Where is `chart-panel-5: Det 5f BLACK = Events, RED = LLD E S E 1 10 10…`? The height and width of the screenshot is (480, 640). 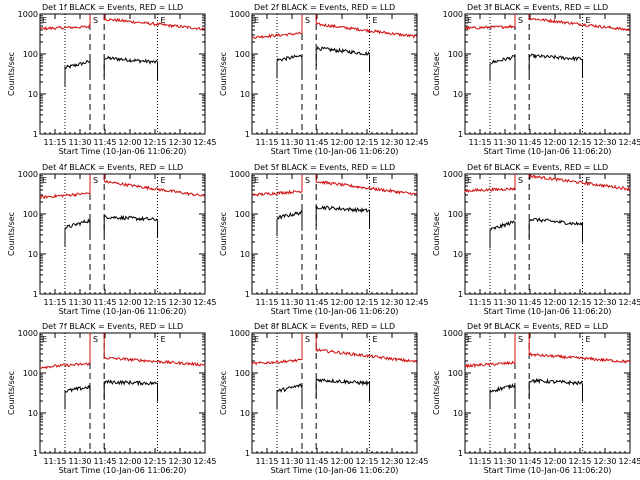
chart-panel-5: Det 5f BLACK = Events, RED = LLD E S E 1 10 10… is located at coordinates (324, 239).